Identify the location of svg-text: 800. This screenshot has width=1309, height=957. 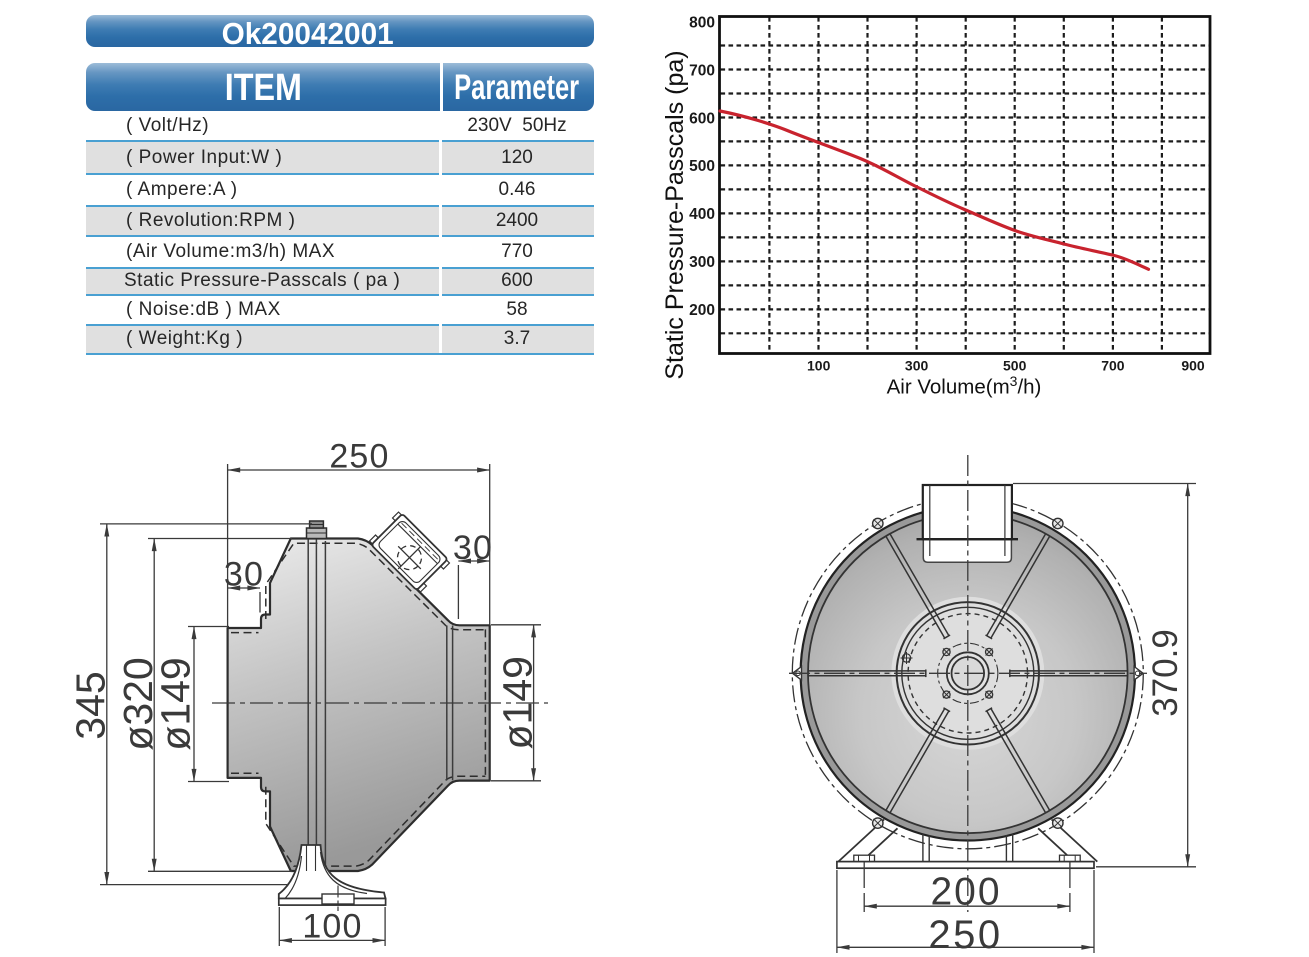
(702, 22).